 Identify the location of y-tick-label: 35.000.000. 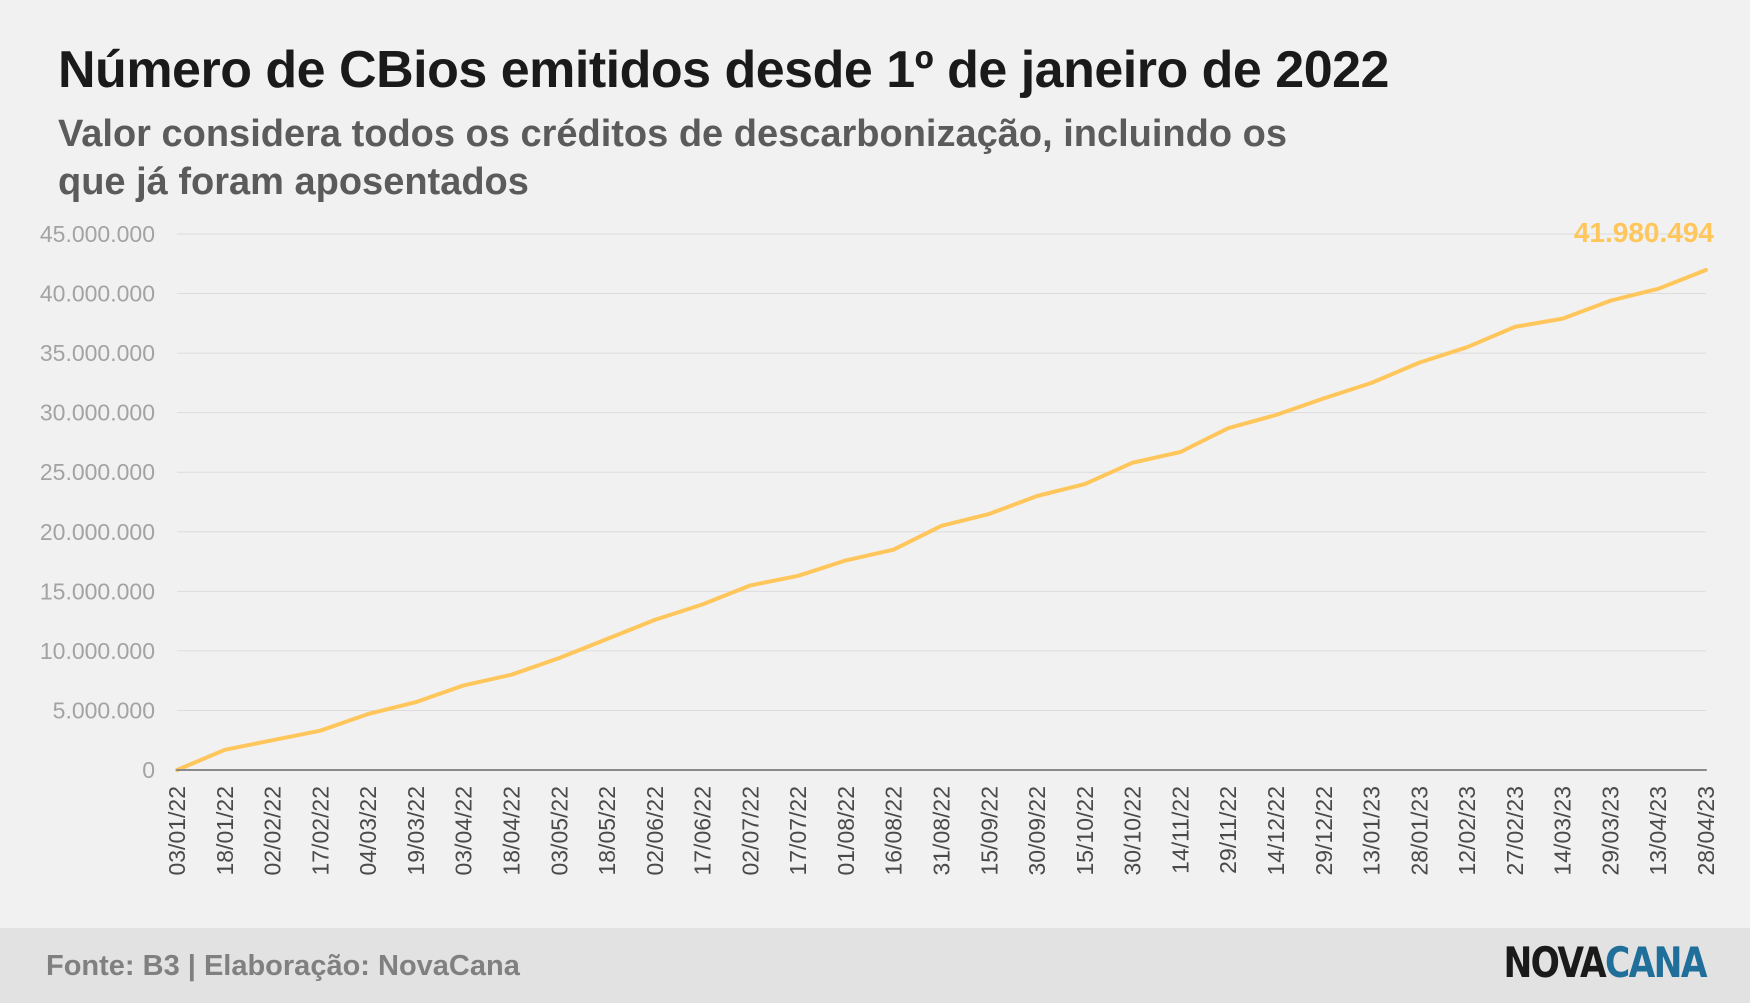
(97, 353).